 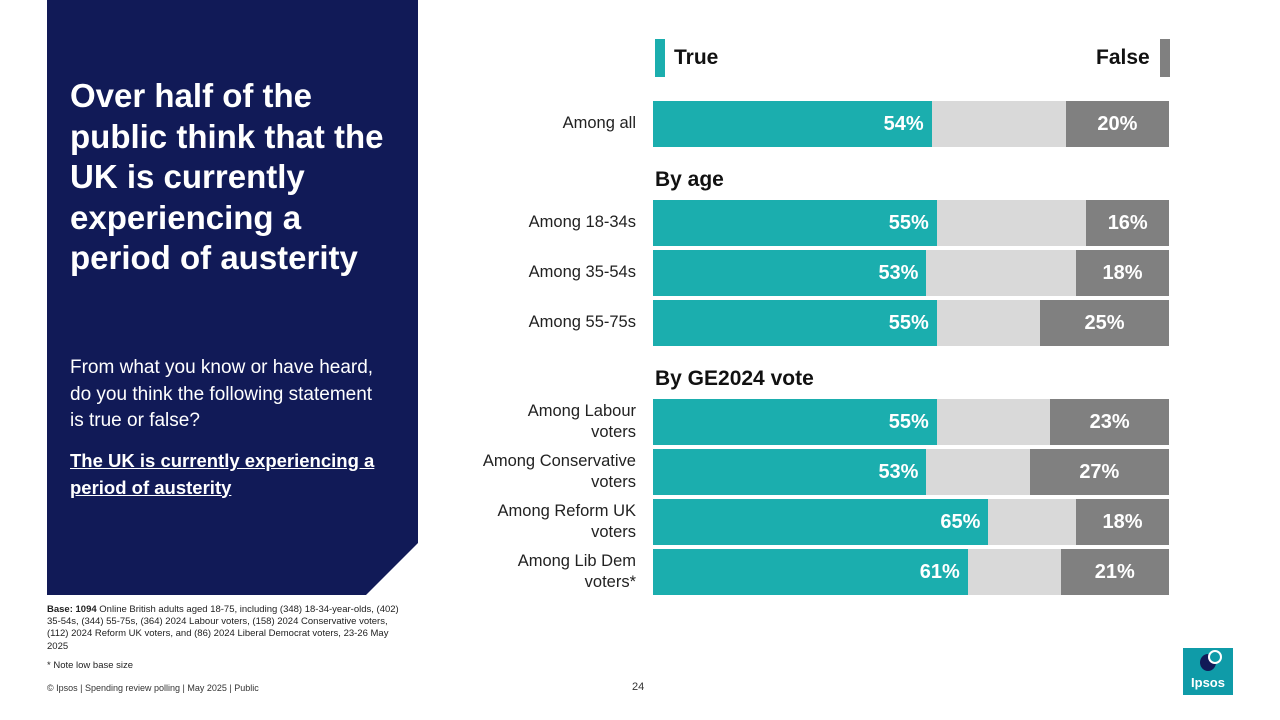 I want to click on category-label: Among Conservative voters, so click(x=559, y=471).